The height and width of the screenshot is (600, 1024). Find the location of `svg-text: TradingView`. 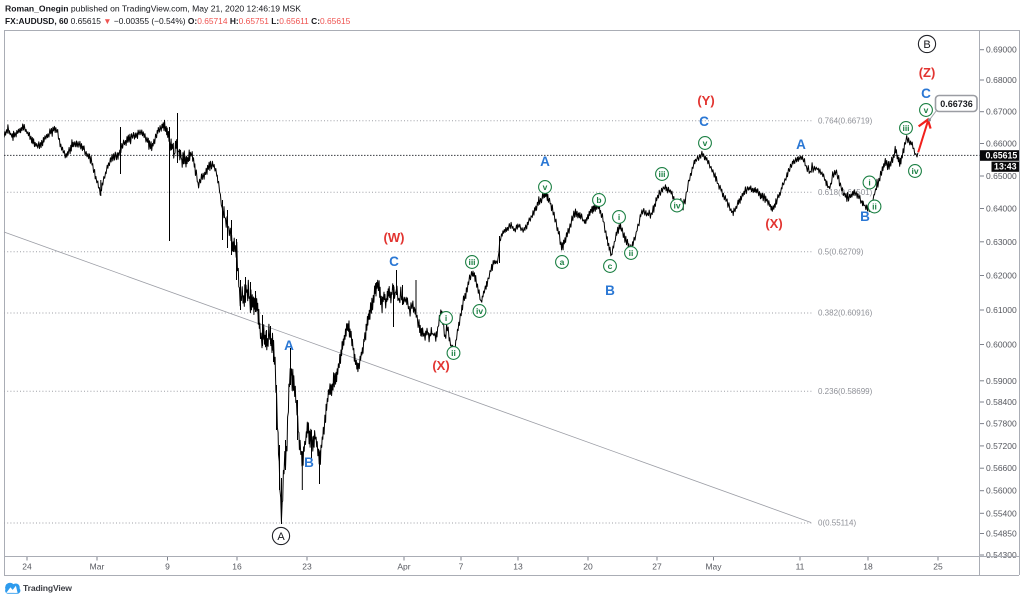

svg-text: TradingView is located at coordinates (47, 588).